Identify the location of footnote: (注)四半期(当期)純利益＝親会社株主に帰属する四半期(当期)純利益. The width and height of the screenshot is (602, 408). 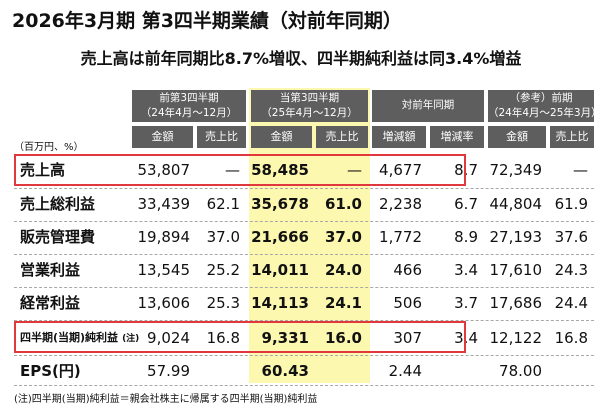
(166, 399).